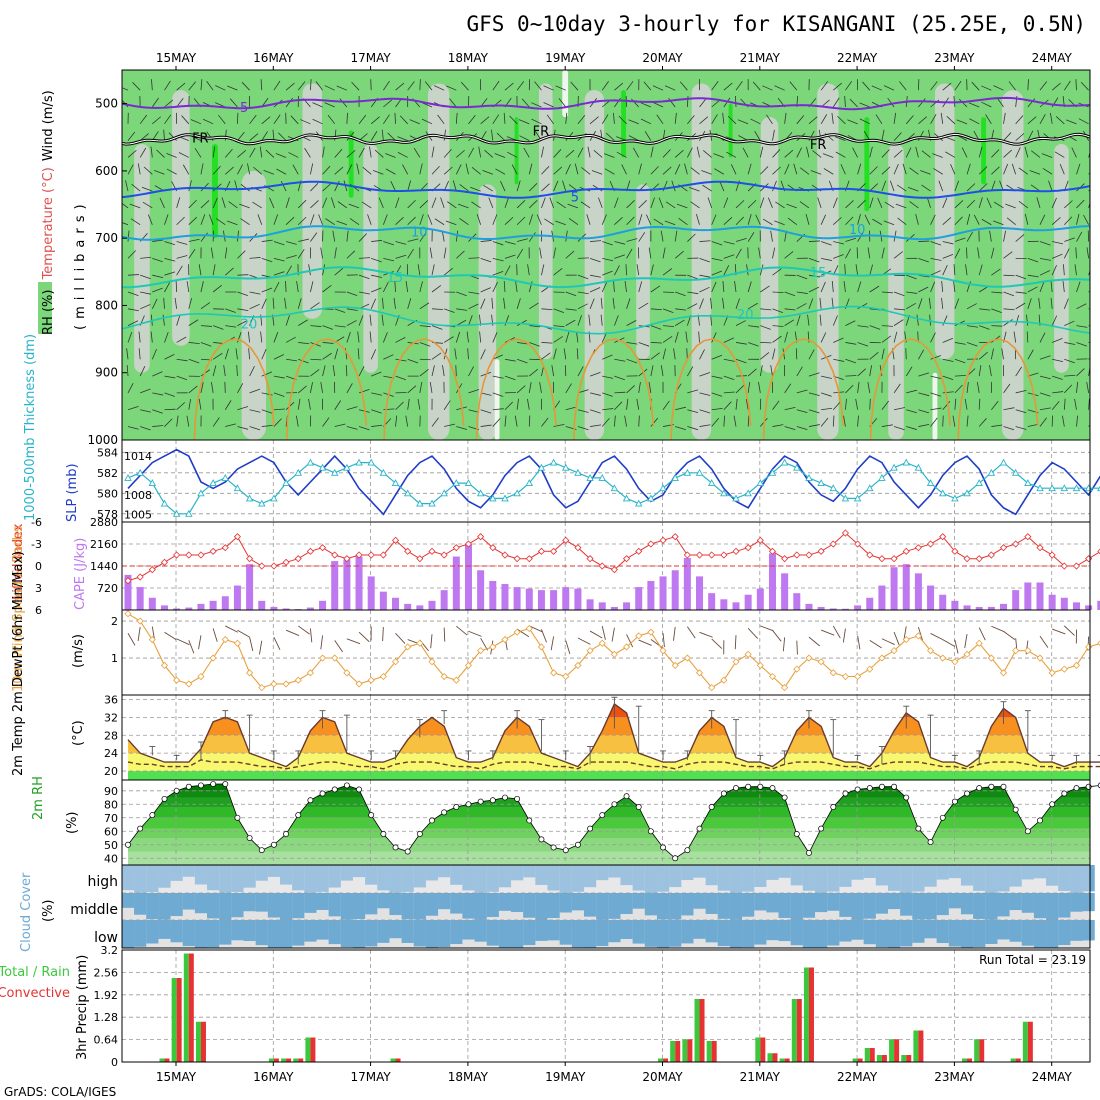 This screenshot has width=1100, height=1100. What do you see at coordinates (35, 993) in the screenshot?
I see `precip-conv-label: Convective` at bounding box center [35, 993].